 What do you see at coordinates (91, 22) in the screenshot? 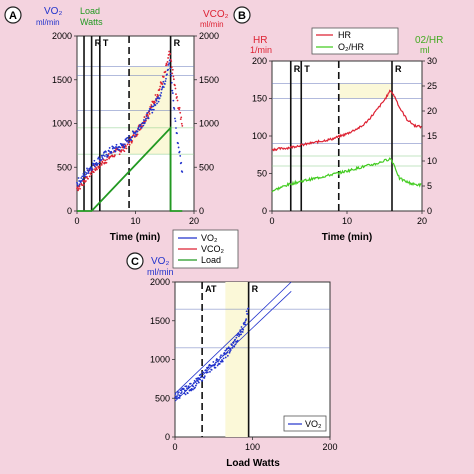
I see `a-load-axis-label-2: Watts` at bounding box center [91, 22].